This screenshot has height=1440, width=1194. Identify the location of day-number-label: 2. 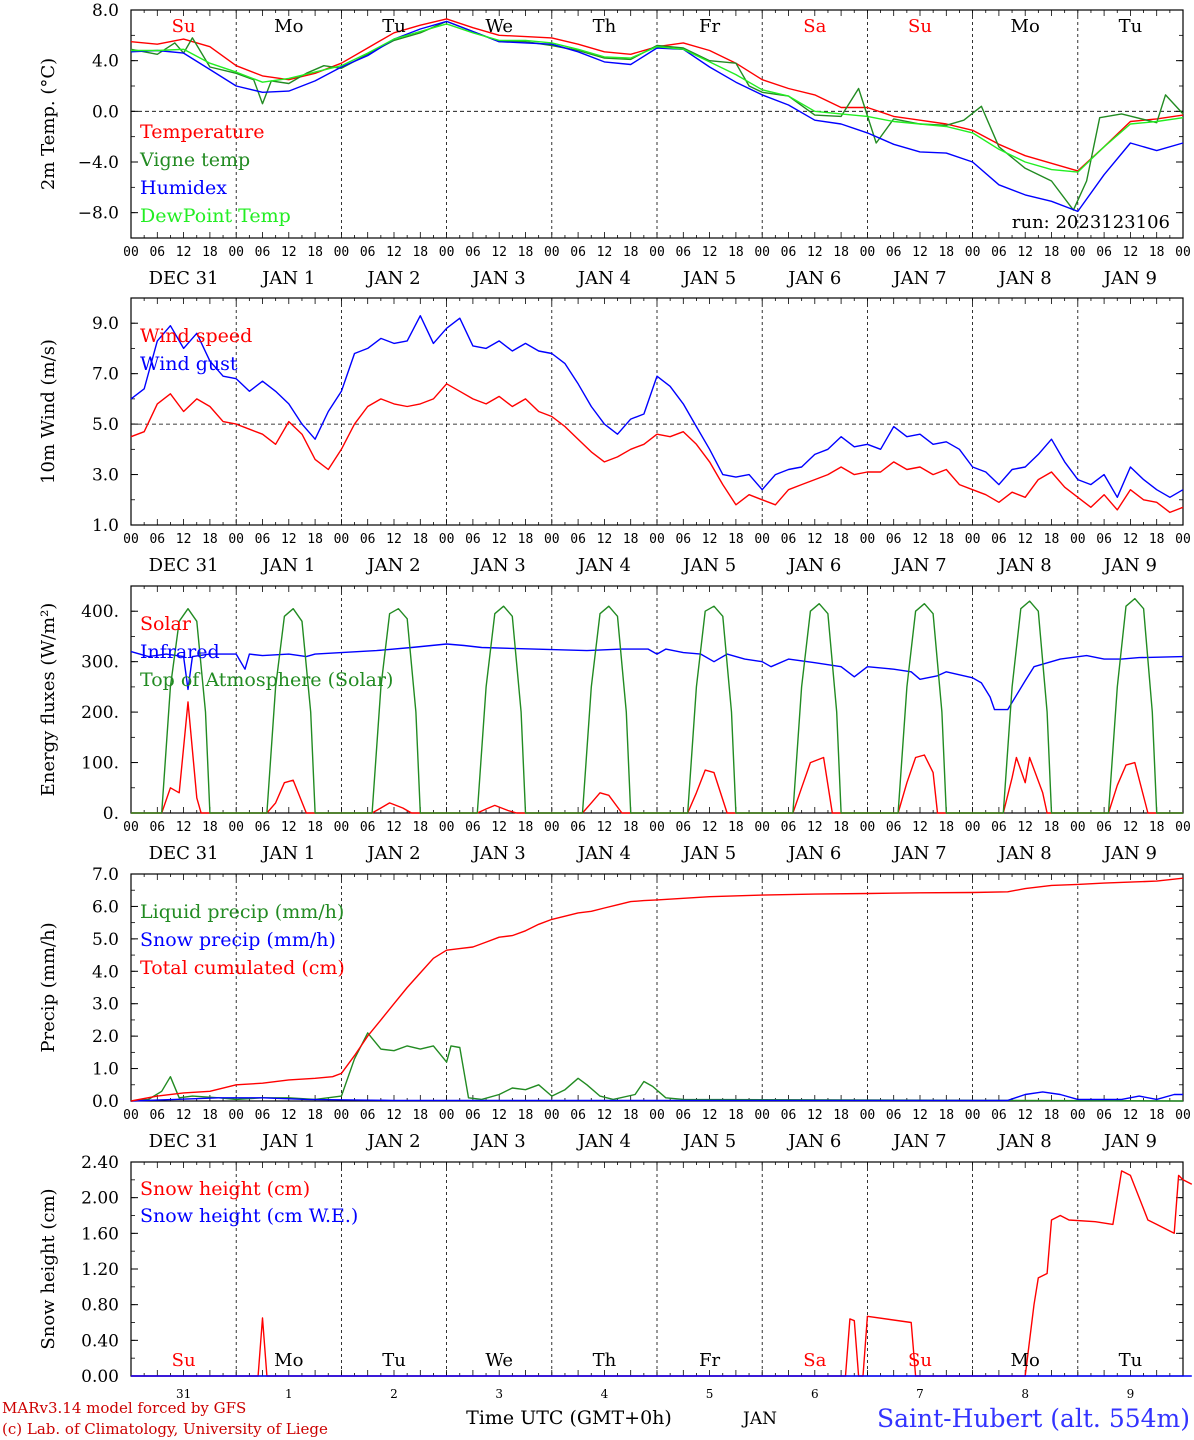
(394, 1394).